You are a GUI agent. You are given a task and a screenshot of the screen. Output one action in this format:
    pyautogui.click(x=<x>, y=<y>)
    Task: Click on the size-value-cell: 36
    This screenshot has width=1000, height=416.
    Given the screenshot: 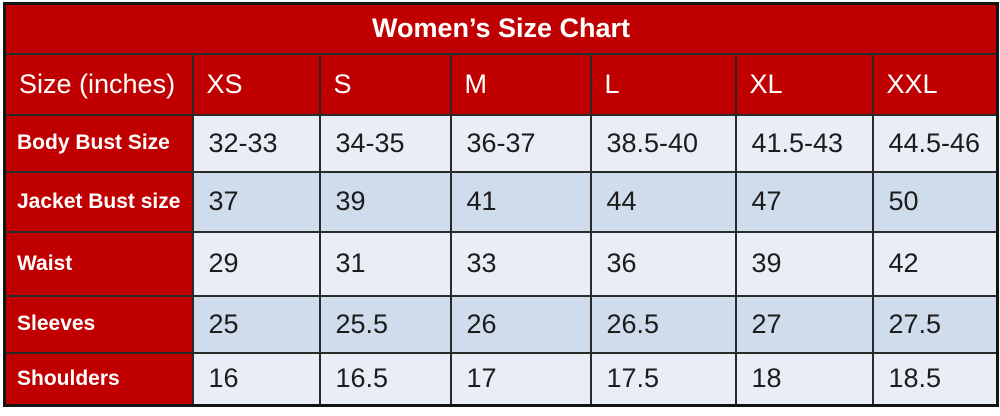 What is the action you would take?
    pyautogui.click(x=663, y=263)
    